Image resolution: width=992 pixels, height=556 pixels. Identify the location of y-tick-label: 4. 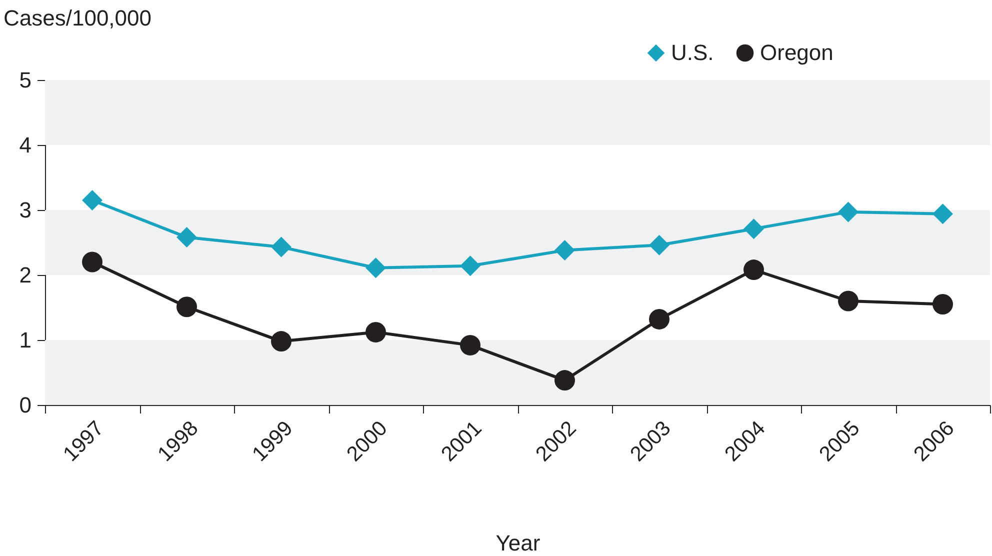
(25, 145).